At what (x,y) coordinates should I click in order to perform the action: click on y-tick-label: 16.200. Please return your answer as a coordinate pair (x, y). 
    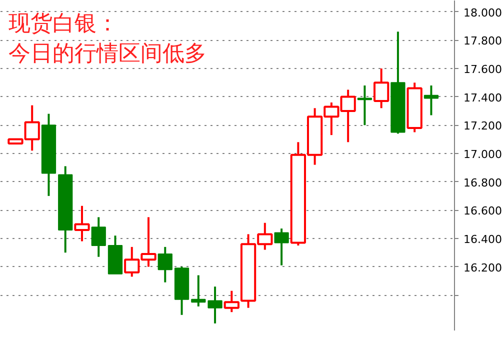
    Looking at the image, I should click on (483, 267).